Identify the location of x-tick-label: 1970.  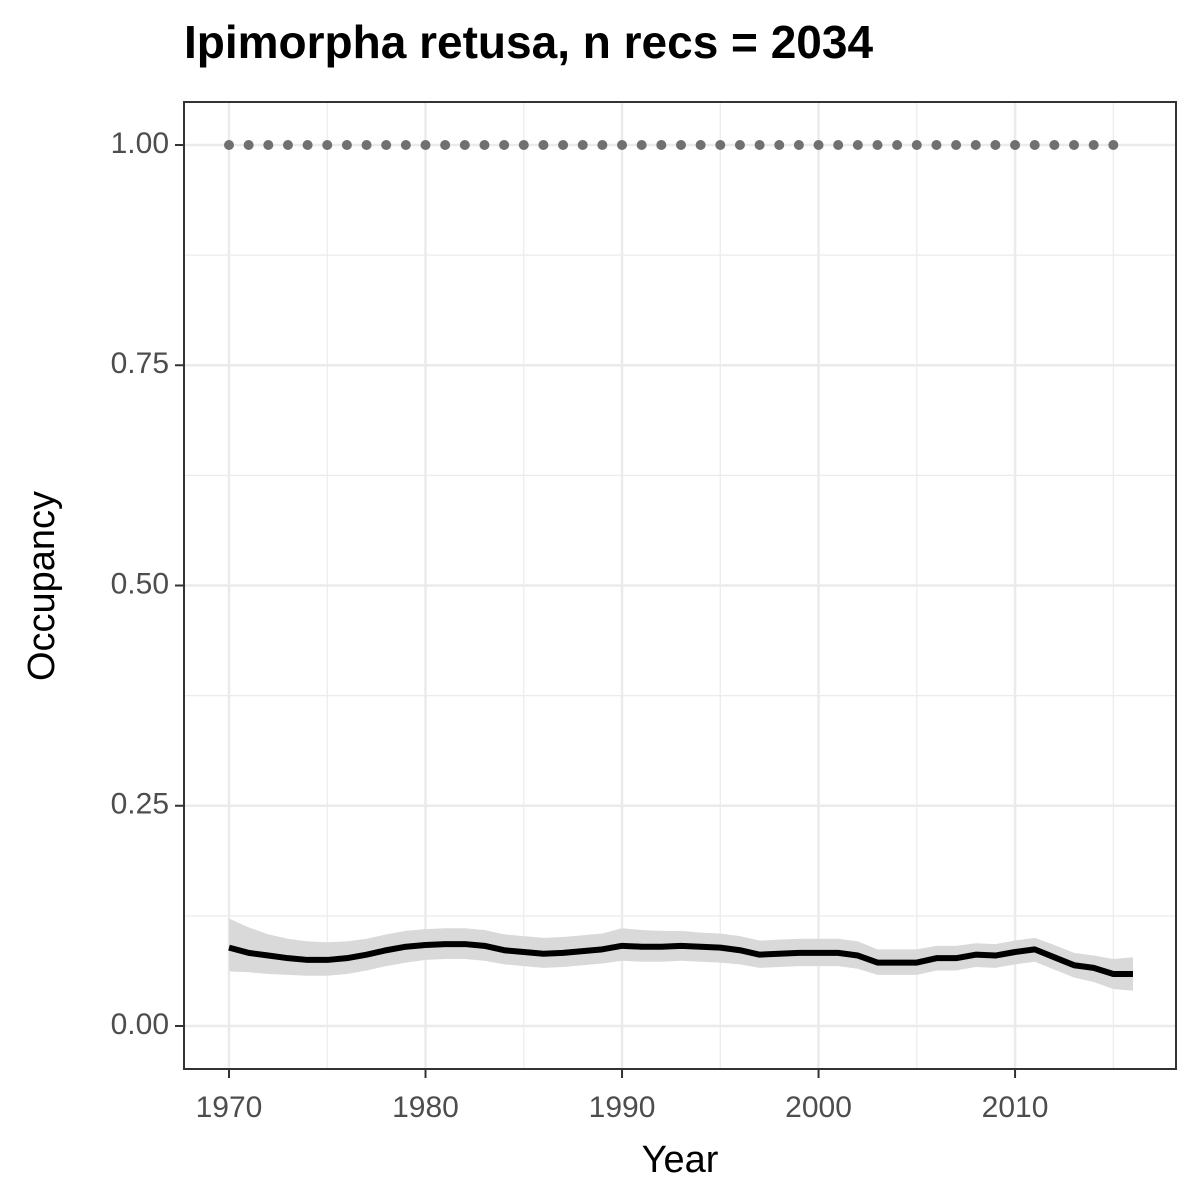
(229, 1107).